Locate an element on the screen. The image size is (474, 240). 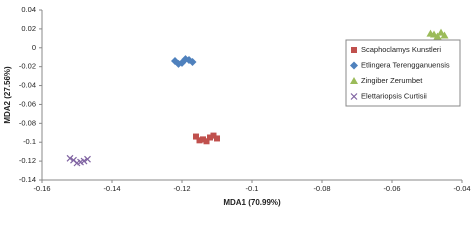
x-tick-label: -0.06 is located at coordinates (391, 188).